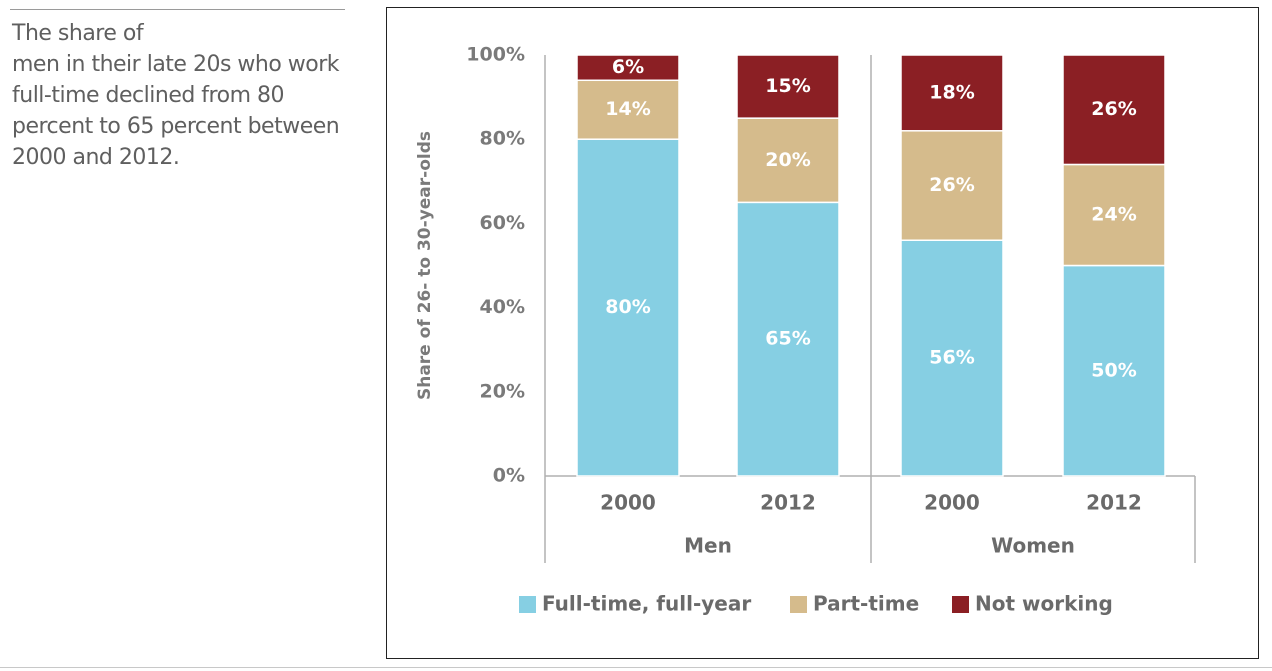 The height and width of the screenshot is (671, 1272). What do you see at coordinates (148, 95) in the screenshot?
I see `caption-line: full-time declined from 80` at bounding box center [148, 95].